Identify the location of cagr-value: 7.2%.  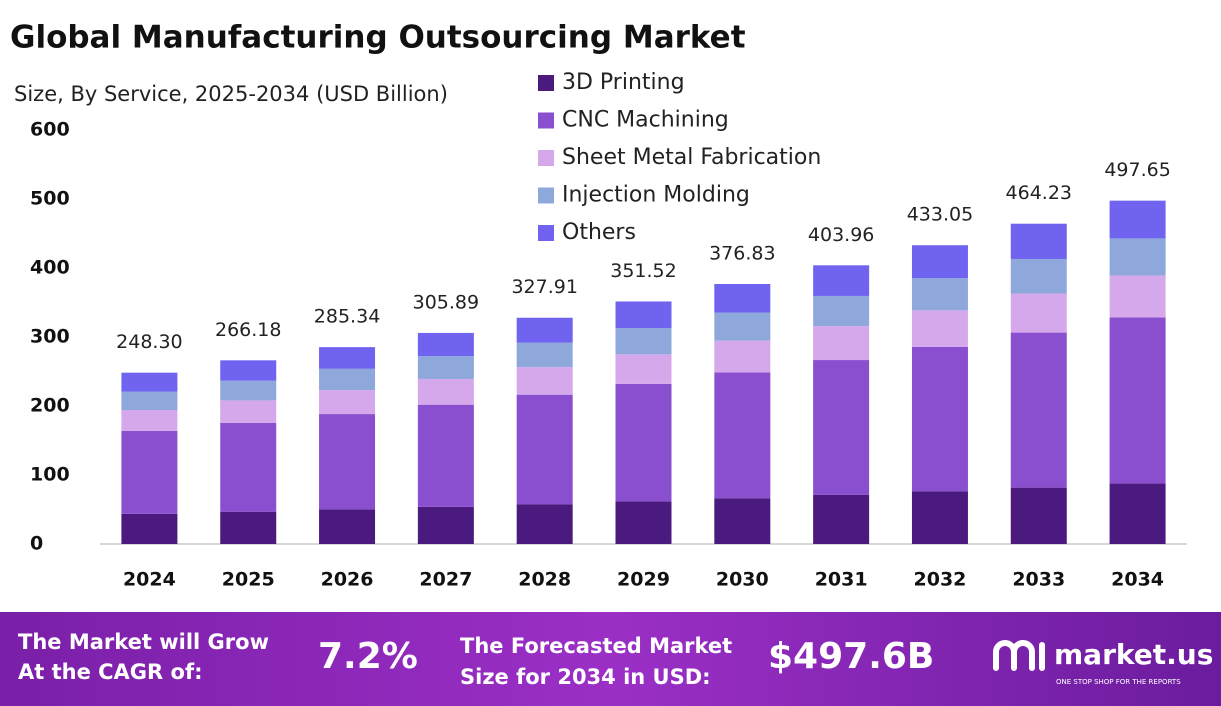
(368, 656).